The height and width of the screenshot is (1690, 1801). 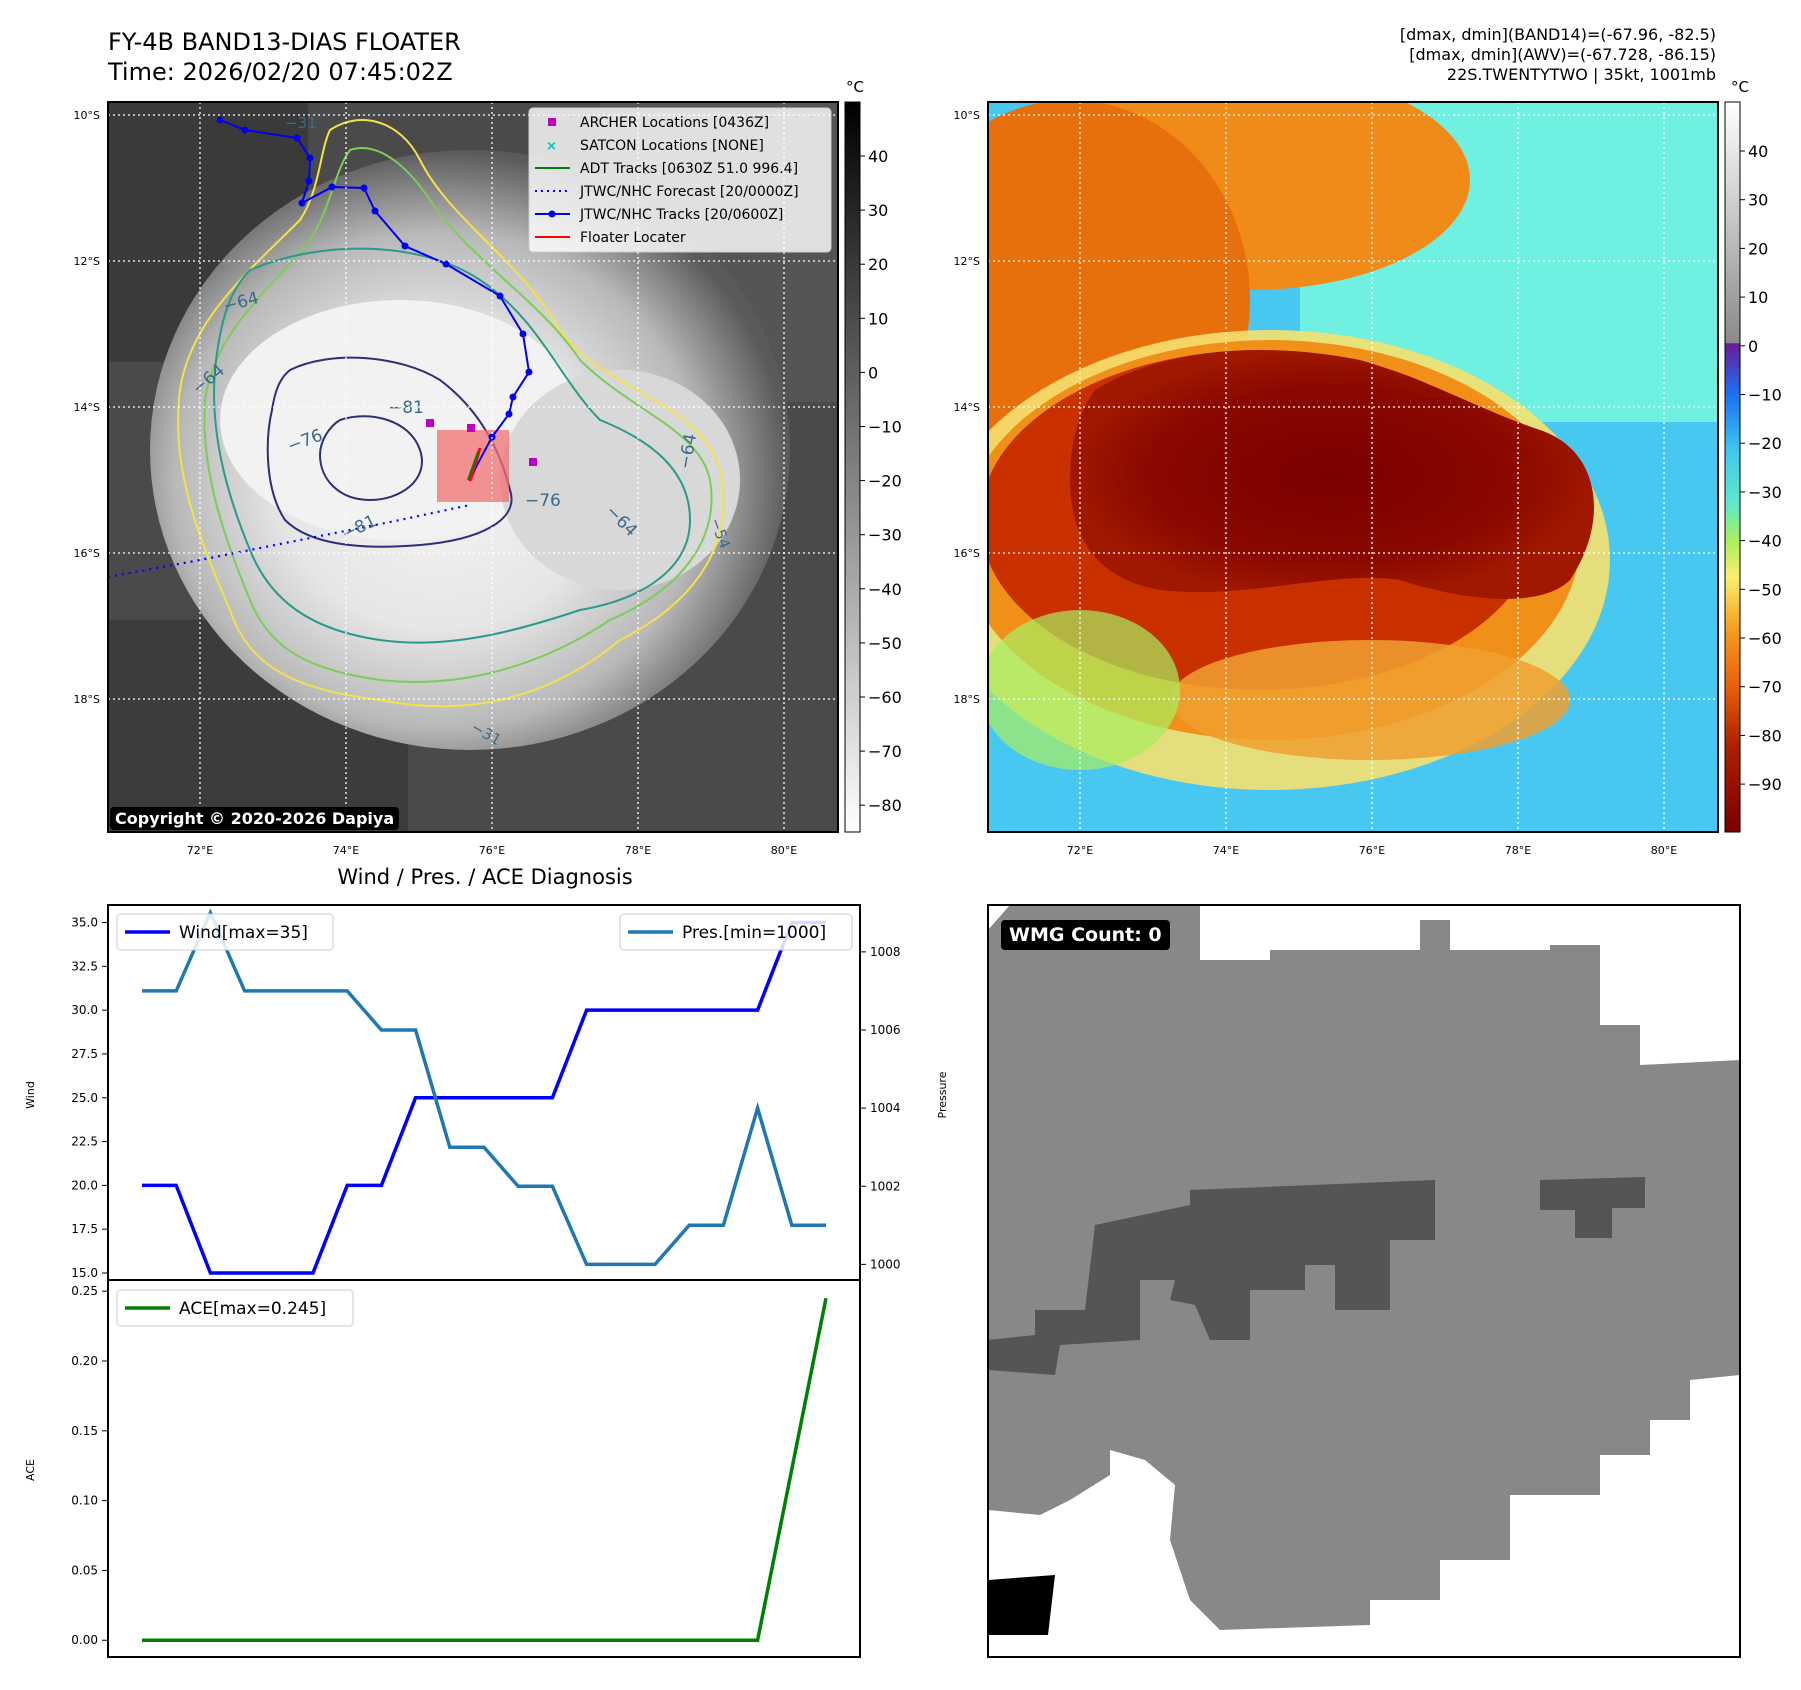 I want to click on legend-archer: ARCHER Locations [0436Z], so click(x=674, y=123).